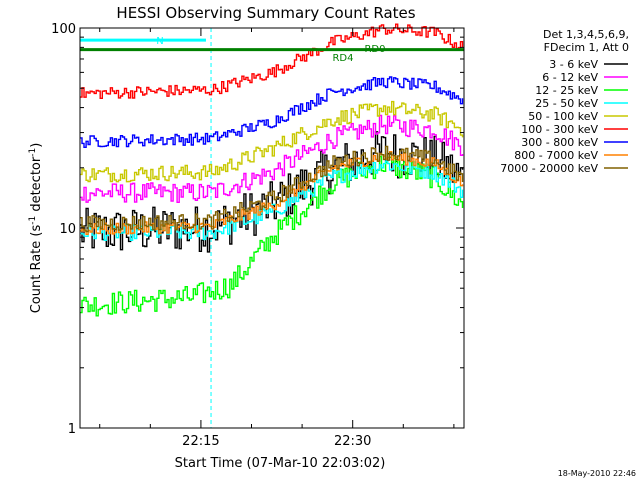 Image resolution: width=640 pixels, height=480 pixels. Describe the element at coordinates (63, 29) in the screenshot. I see `y-tick-label: 100` at that location.